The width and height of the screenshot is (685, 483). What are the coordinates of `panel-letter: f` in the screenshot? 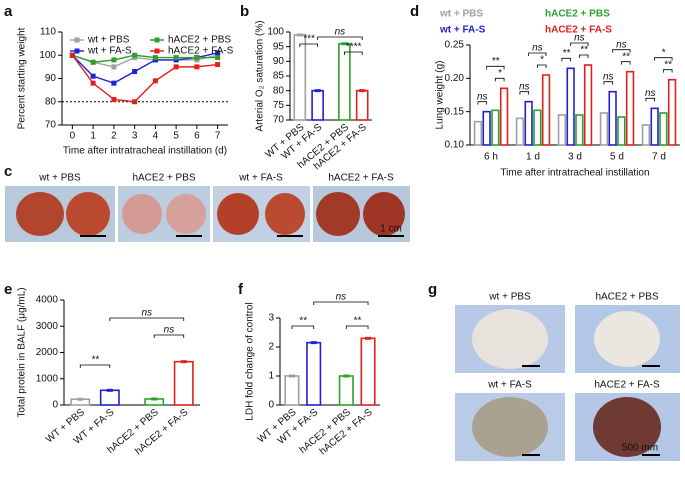 It's located at (241, 289).